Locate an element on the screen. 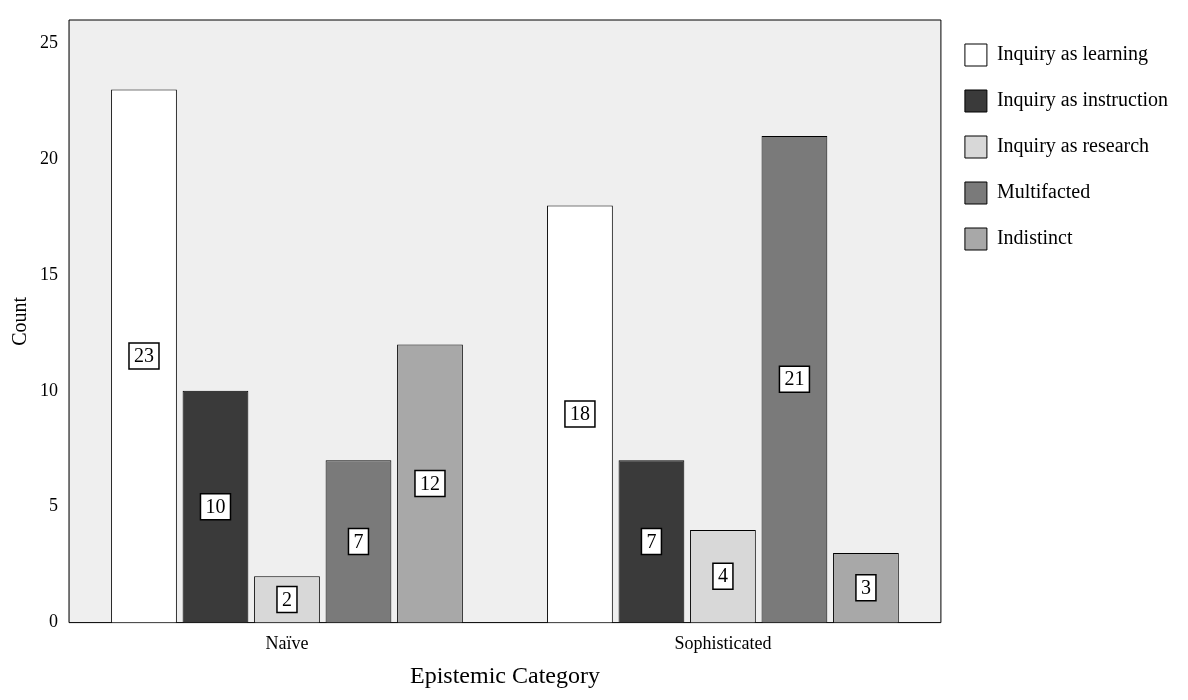 The width and height of the screenshot is (1188, 700). y-tick-label: 10 is located at coordinates (49, 389).